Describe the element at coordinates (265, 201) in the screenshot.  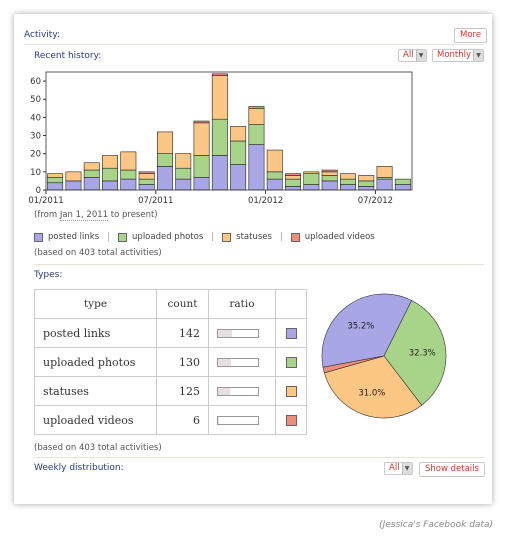
I see `x-tick-label: 01/2012` at that location.